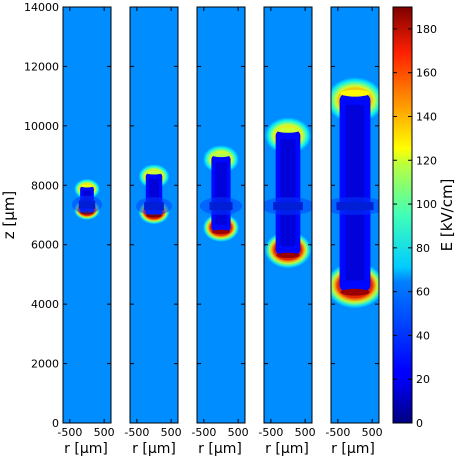  What do you see at coordinates (426, 116) in the screenshot?
I see `colorbar-tick-label: 140` at bounding box center [426, 116].